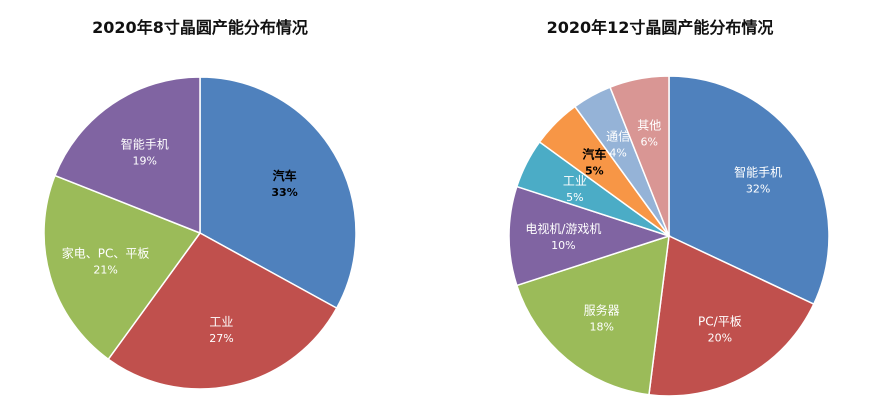  Describe the element at coordinates (649, 125) in the screenshot. I see `slice-label: 其他` at that location.